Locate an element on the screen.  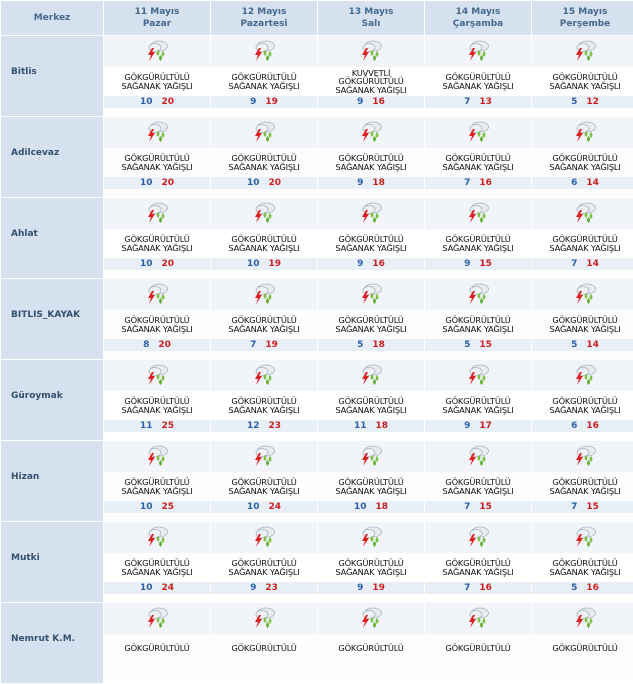
forecast-cell-content: GÖKGÜRÜLTÜLÜ SAĞANAK YAĞIŞLI 11 18 is located at coordinates (371, 396).